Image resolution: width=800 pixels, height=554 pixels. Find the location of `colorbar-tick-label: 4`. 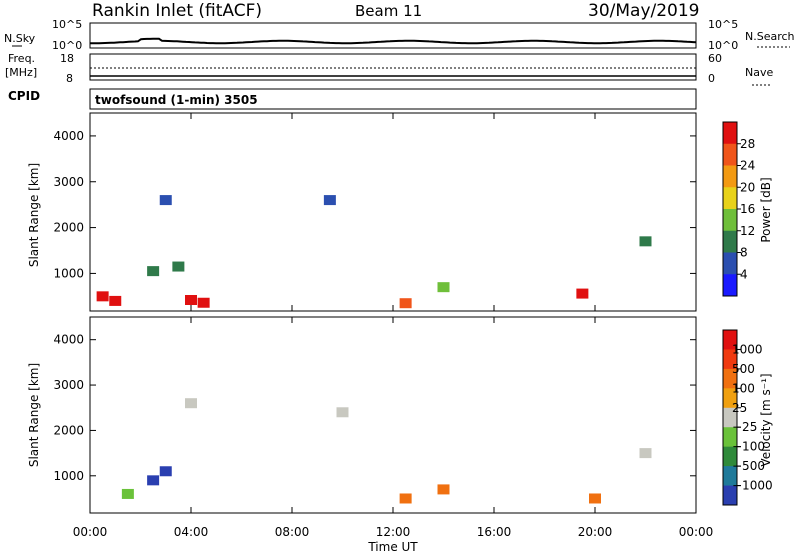

colorbar-tick-label: 4 is located at coordinates (744, 274).